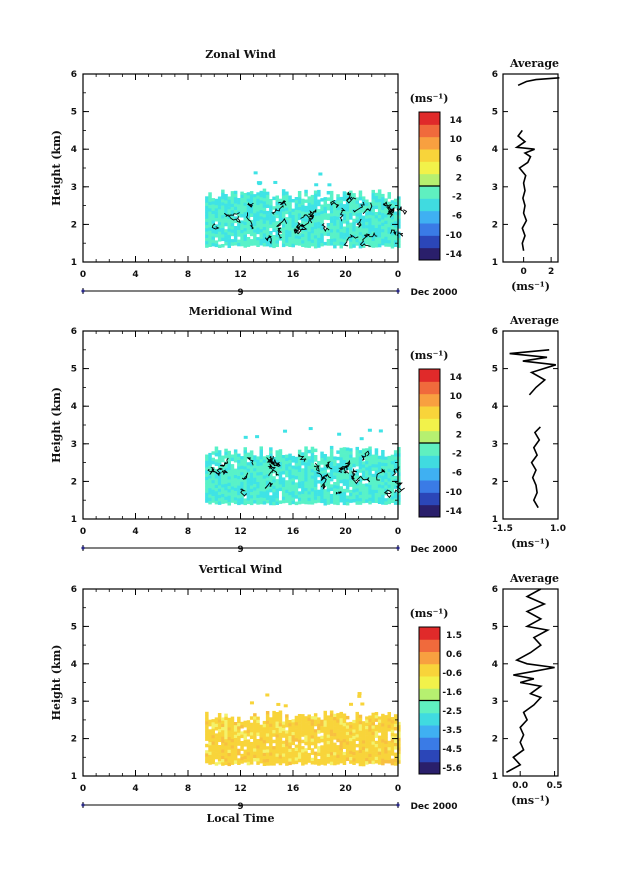  Describe the element at coordinates (454, 493) in the screenshot. I see `colorbar-label: -10` at that location.